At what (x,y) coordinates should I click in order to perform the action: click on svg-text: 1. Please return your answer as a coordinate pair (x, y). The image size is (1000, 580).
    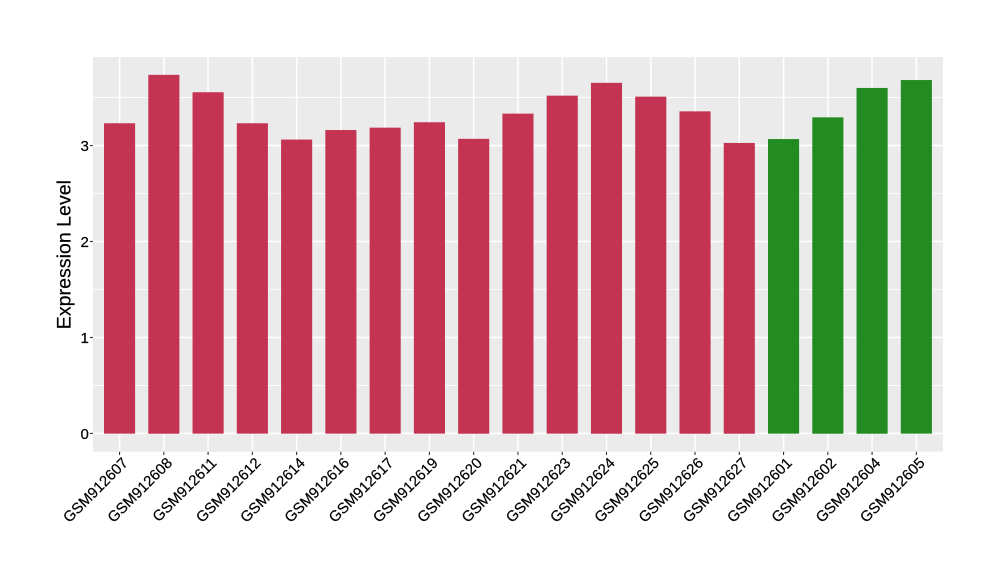
    Looking at the image, I should click on (84, 338).